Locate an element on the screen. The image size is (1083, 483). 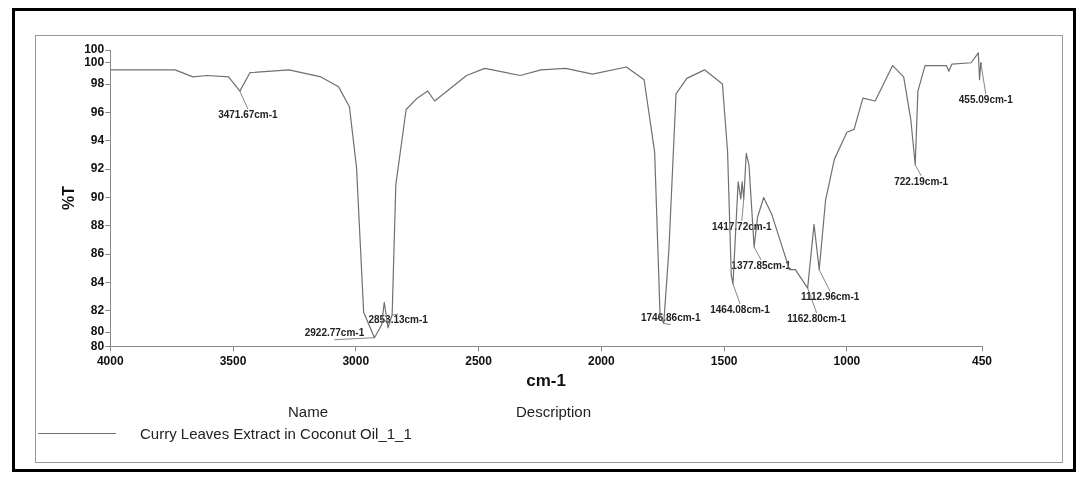
x-axis-title: cm-1 is located at coordinates (546, 381).